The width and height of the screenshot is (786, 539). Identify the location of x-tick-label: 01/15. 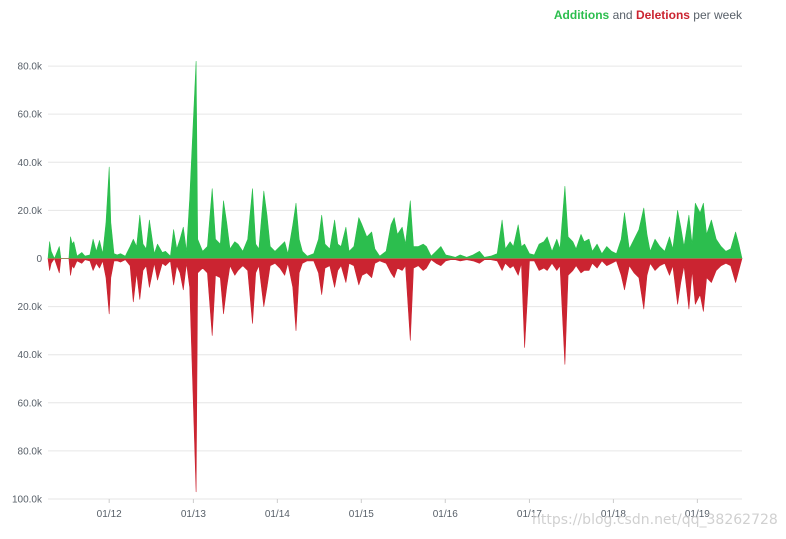
(361, 514).